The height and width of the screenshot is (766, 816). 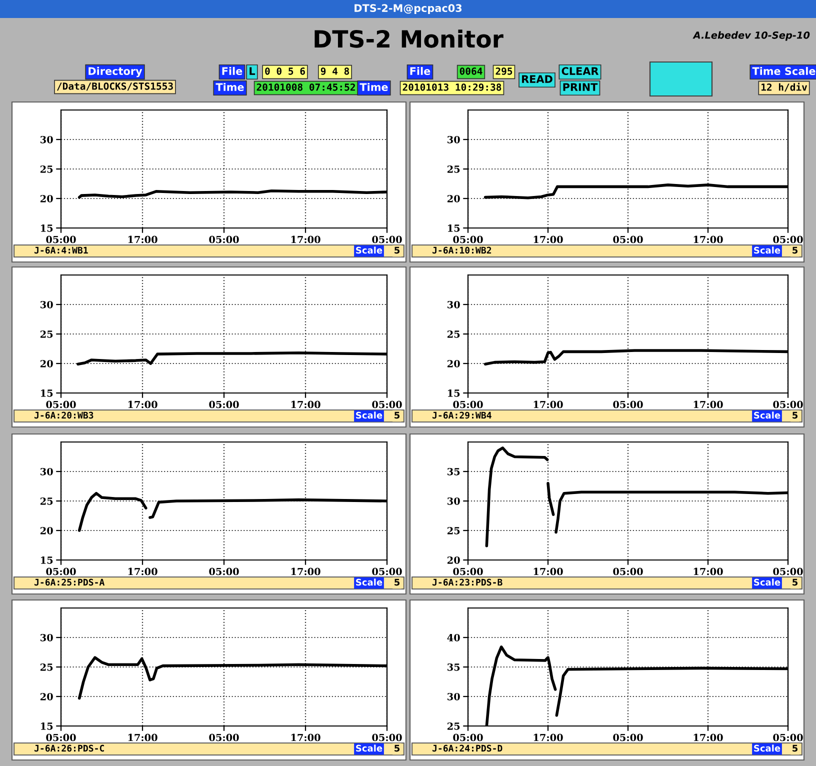 What do you see at coordinates (408, 9) in the screenshot?
I see `text: DTS-2-M@pcpac03` at bounding box center [408, 9].